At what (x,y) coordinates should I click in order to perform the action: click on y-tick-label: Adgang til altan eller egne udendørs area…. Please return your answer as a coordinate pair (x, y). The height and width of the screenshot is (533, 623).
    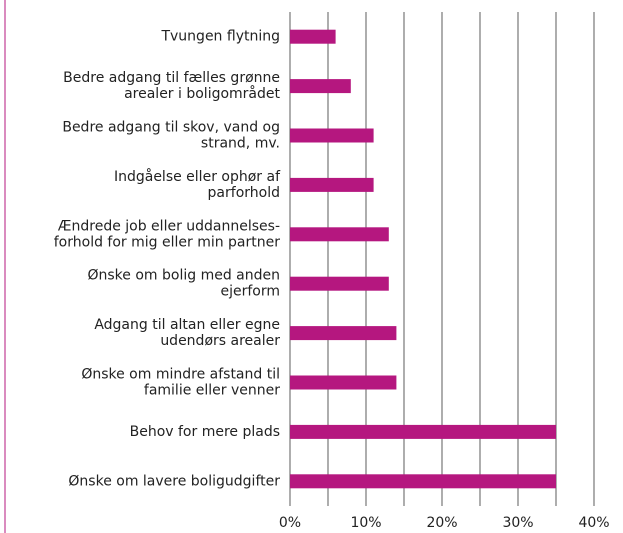
    Looking at the image, I should click on (187, 333).